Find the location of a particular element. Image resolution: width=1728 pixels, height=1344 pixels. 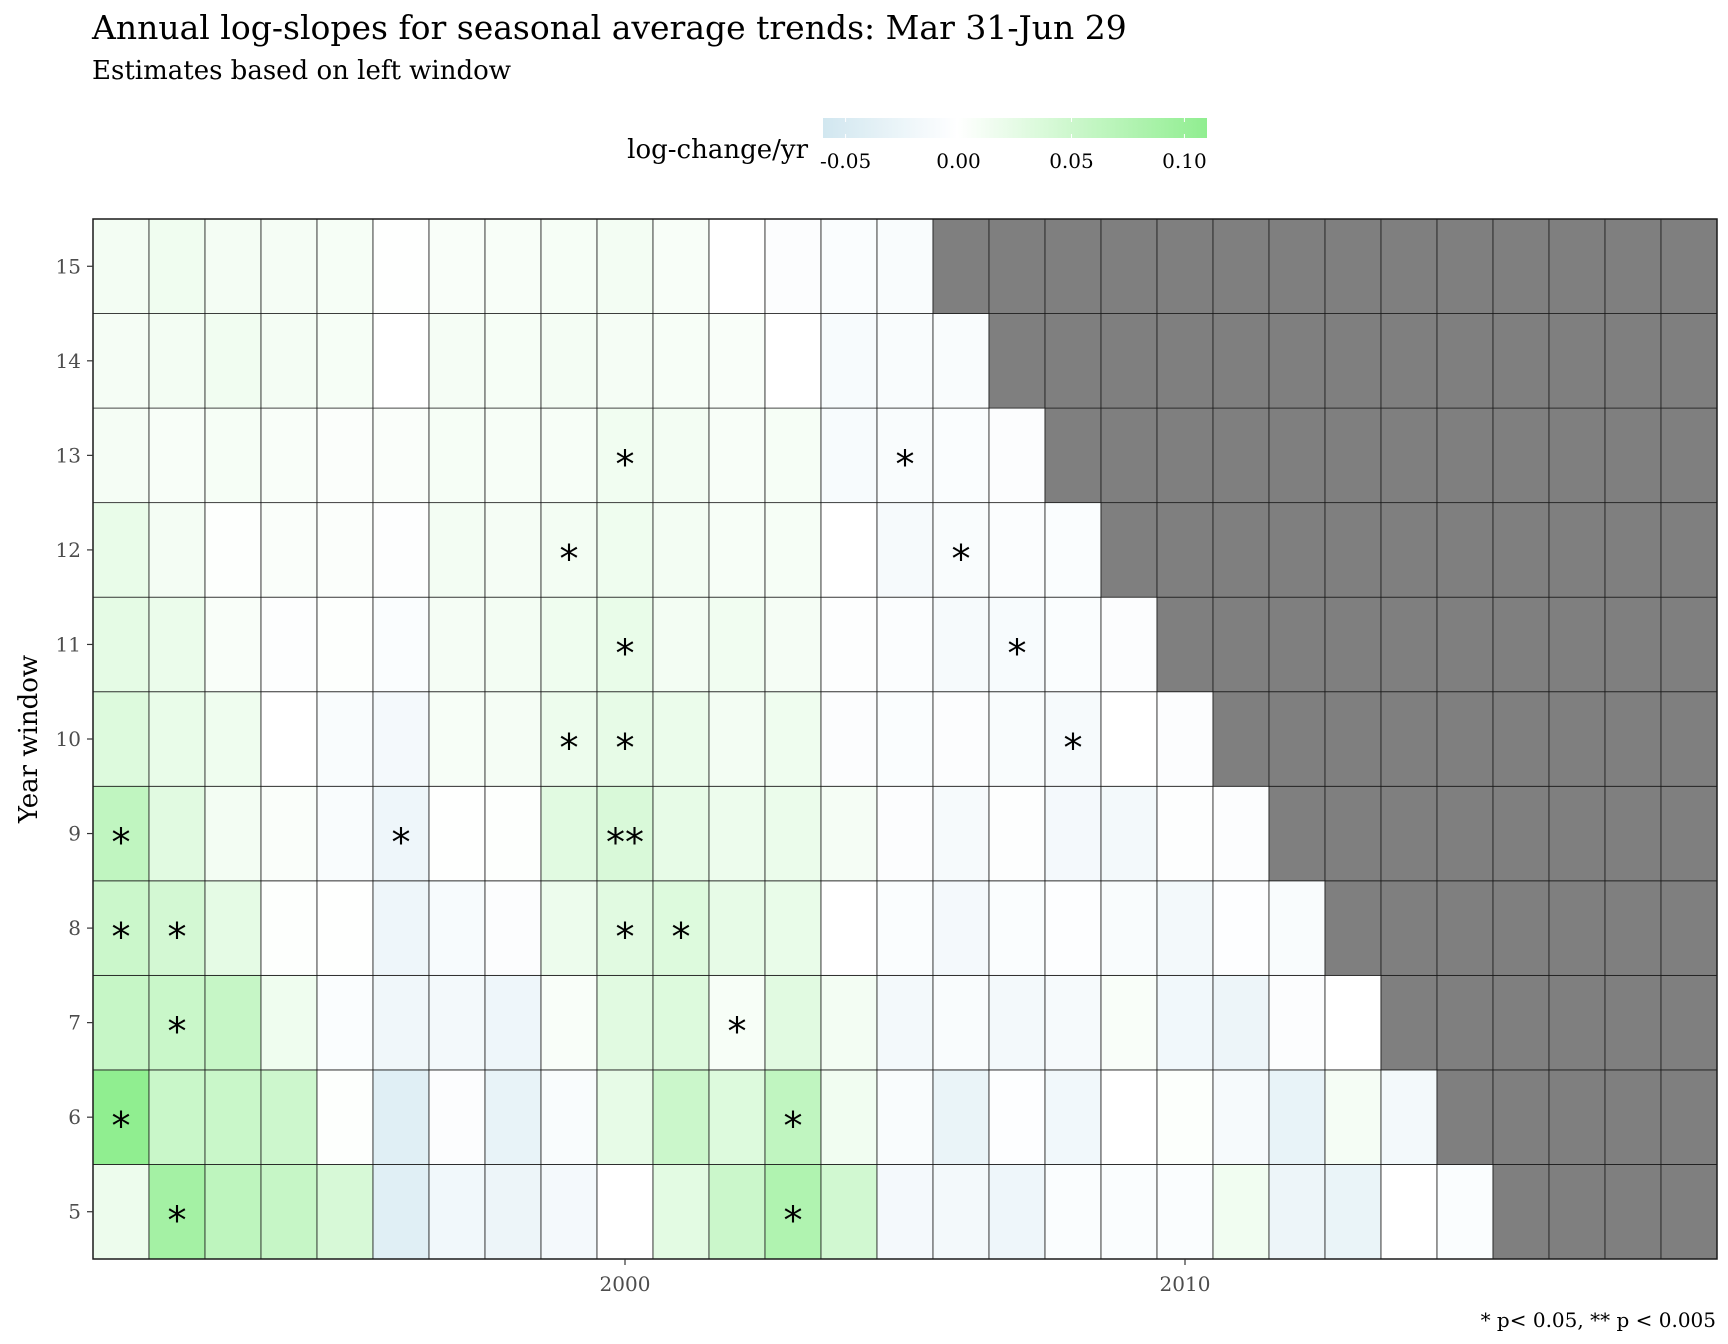

y-tick-label-5: 5 is located at coordinates (74, 1212).